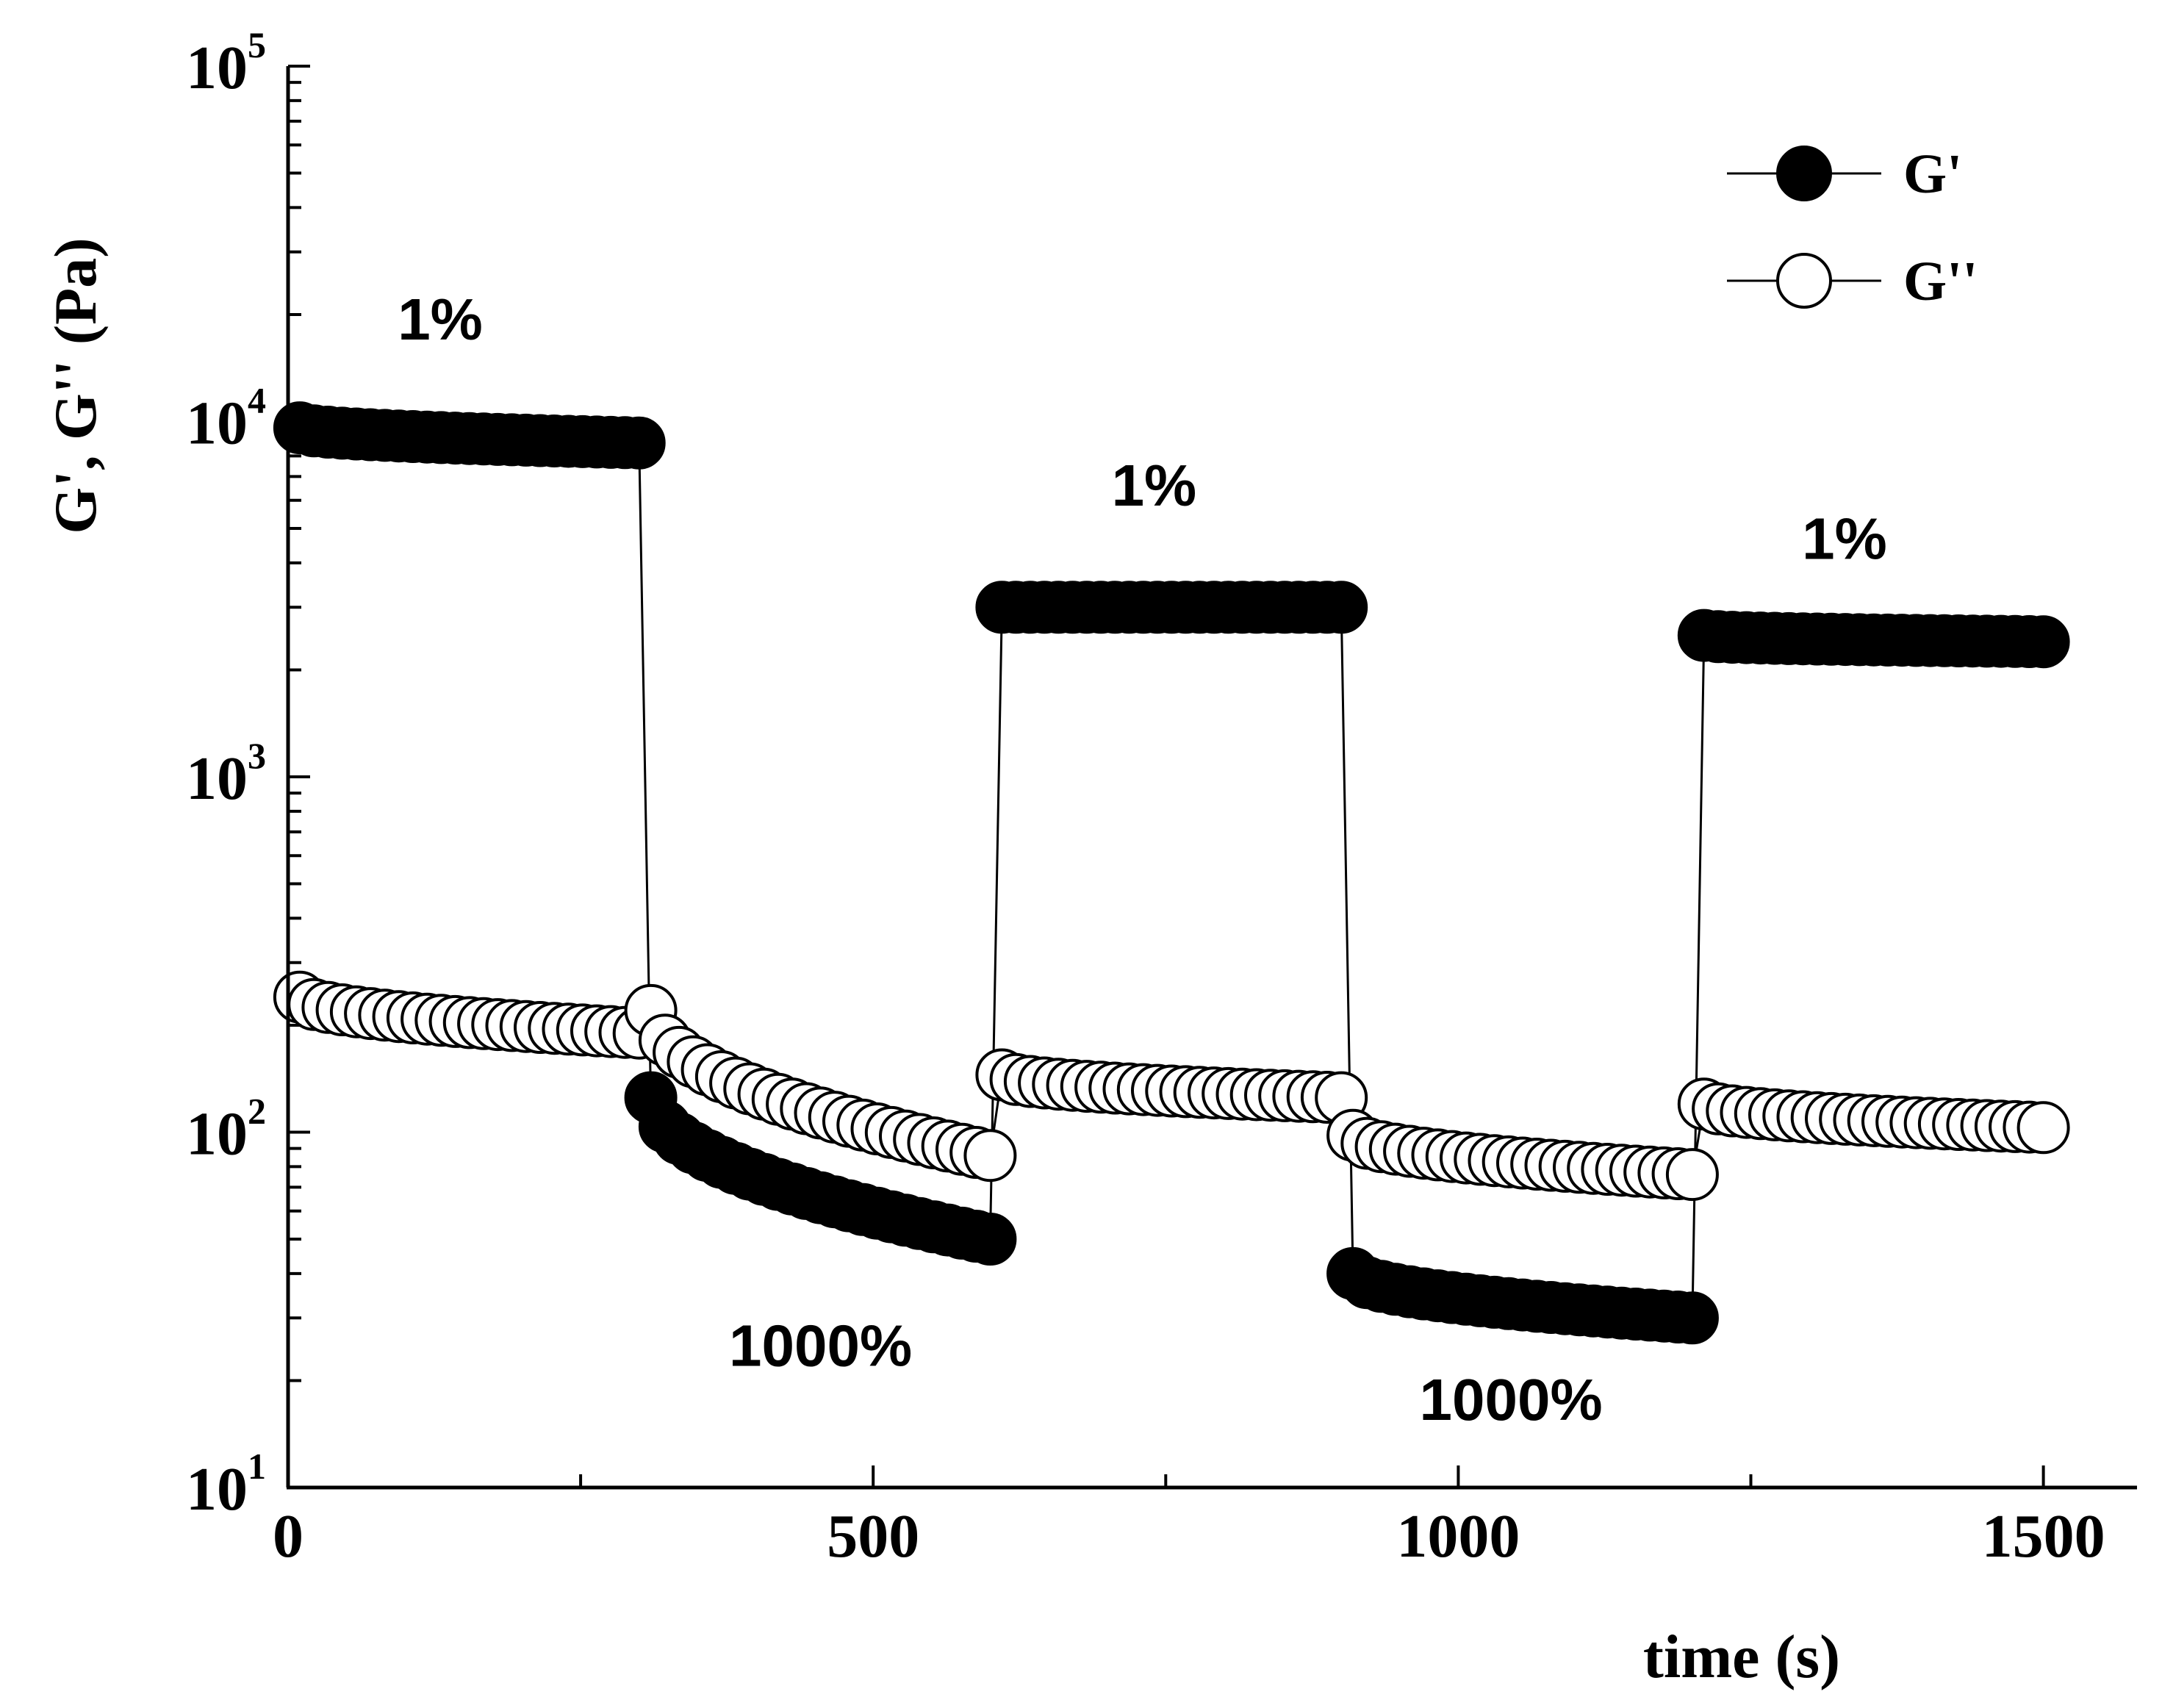 This screenshot has height=1708, width=2162. What do you see at coordinates (257, 756) in the screenshot?
I see `y-tick-exponent: 3` at bounding box center [257, 756].